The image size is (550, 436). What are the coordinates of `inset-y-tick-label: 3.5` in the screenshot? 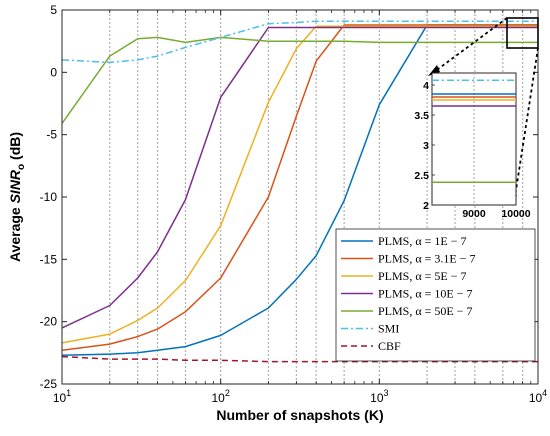 It's located at (421, 116).